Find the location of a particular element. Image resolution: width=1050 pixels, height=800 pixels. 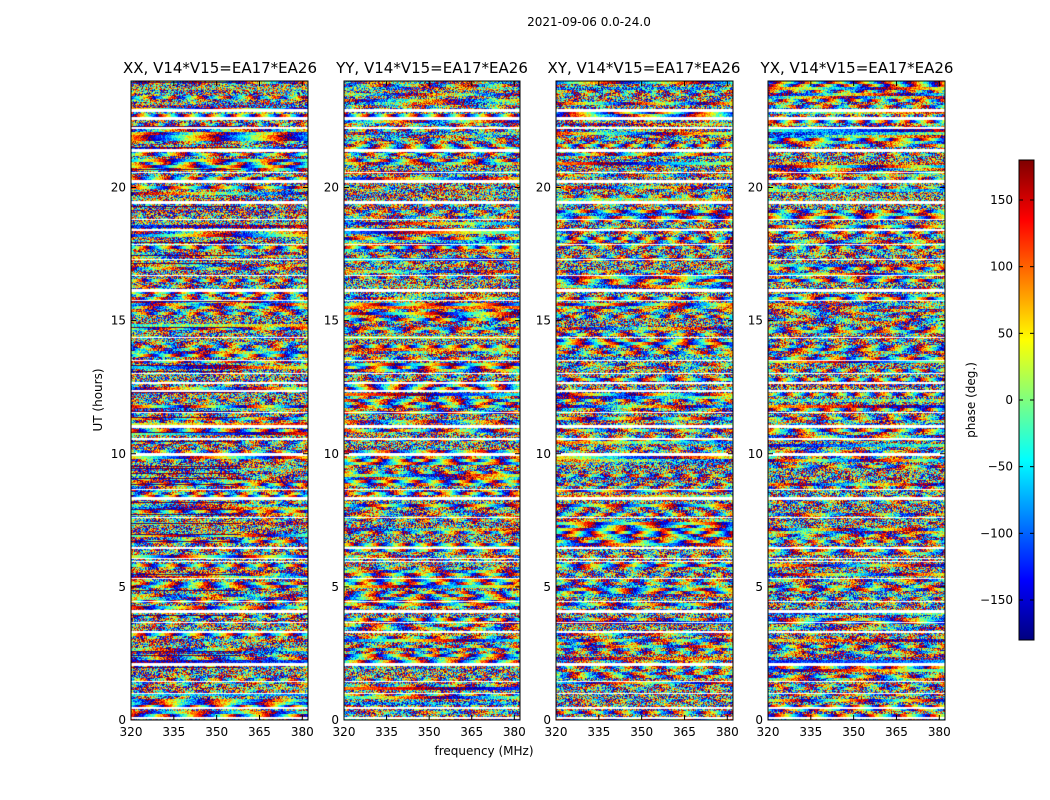

panel-title: XY, V14*V15=EA17*EA26 is located at coordinates (644, 68).